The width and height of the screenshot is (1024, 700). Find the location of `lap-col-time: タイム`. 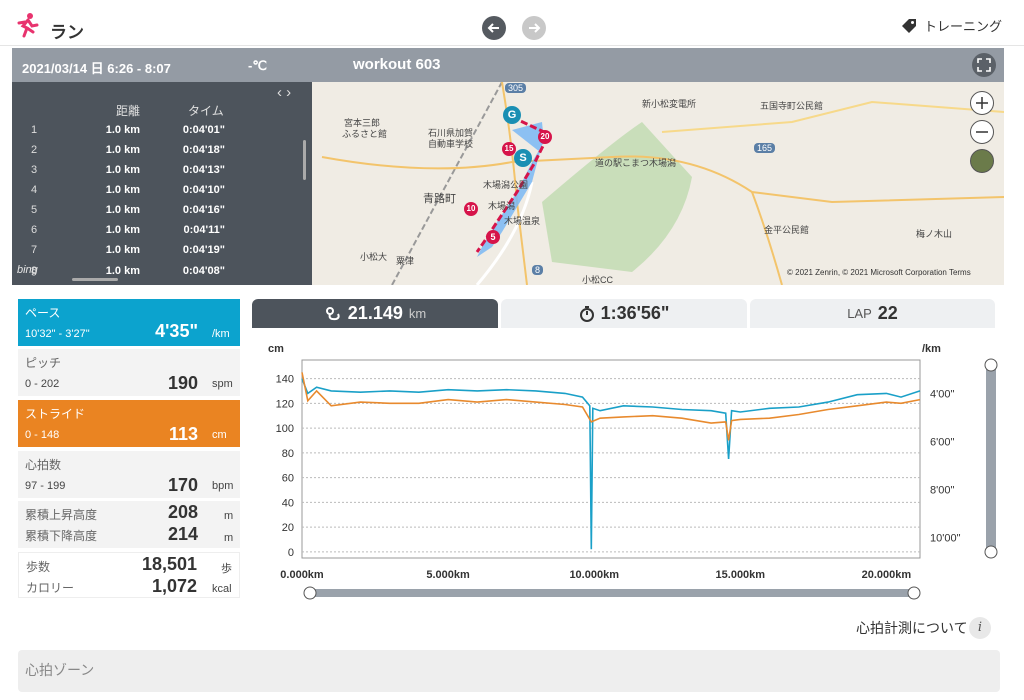

lap-col-time: タイム is located at coordinates (206, 111).